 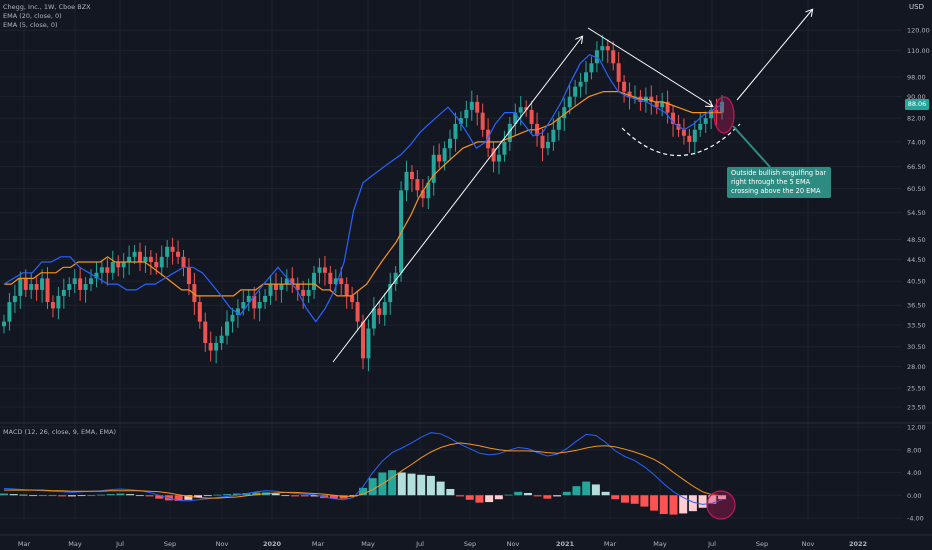 What do you see at coordinates (808, 544) in the screenshot?
I see `x-tick-label: Nov` at bounding box center [808, 544].